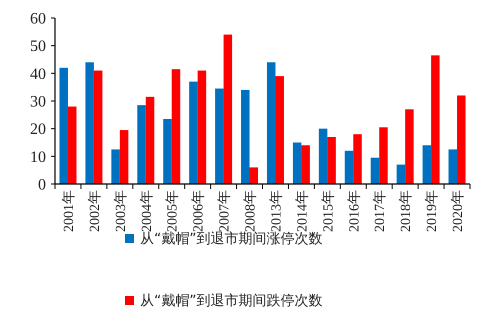  Describe the element at coordinates (276, 211) in the screenshot. I see `x-tick-label: 2013年` at that location.